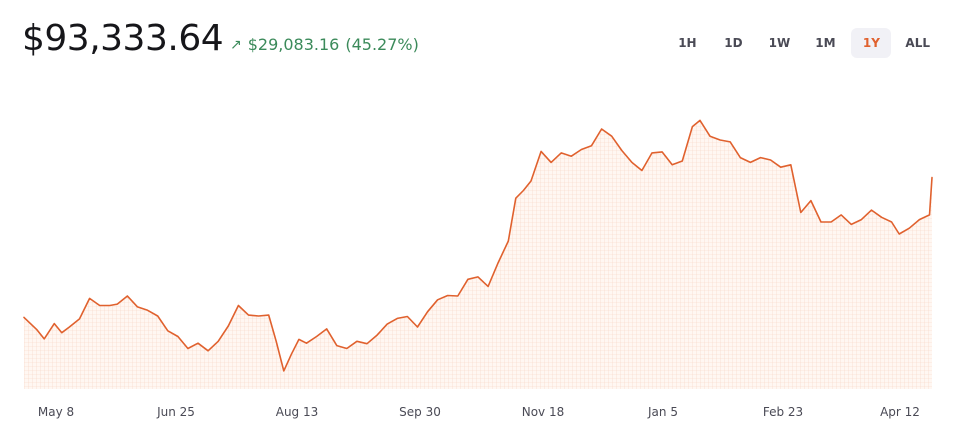 This screenshot has width=960, height=429. What do you see at coordinates (662, 412) in the screenshot?
I see `x-tick-label: Jan 5` at bounding box center [662, 412].